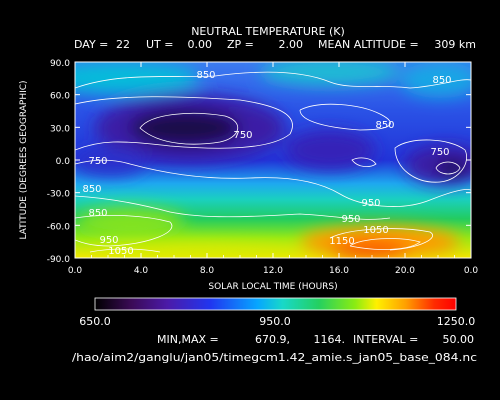 The height and width of the screenshot is (400, 500). What do you see at coordinates (141, 271) in the screenshot?
I see `x-tick-label: 4.0` at bounding box center [141, 271].